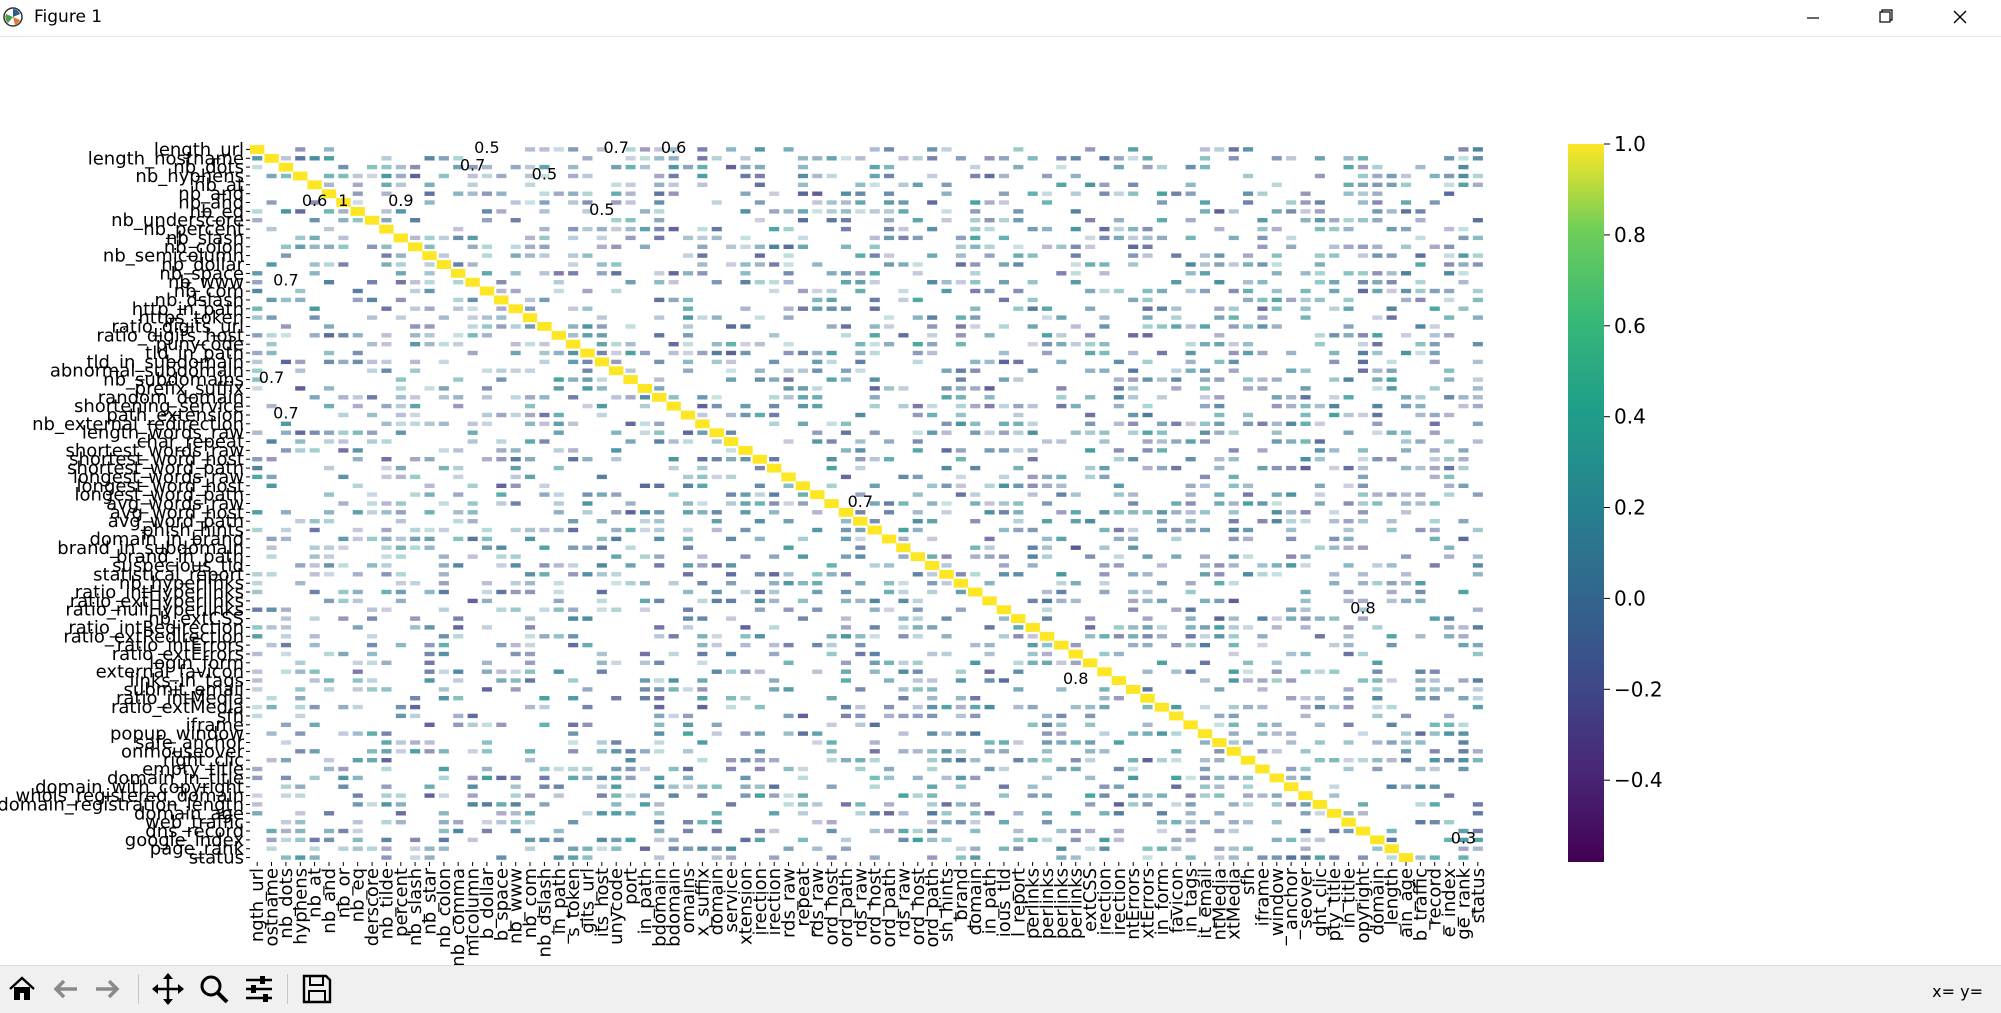 The image size is (2001, 1013). I want to click on x-tick-label: irection, so click(774, 901).